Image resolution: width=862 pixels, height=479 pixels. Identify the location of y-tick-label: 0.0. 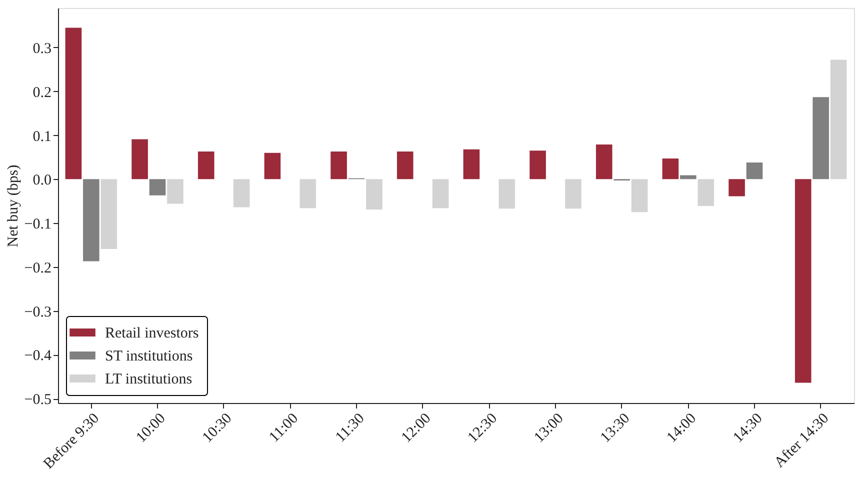
(42, 180).